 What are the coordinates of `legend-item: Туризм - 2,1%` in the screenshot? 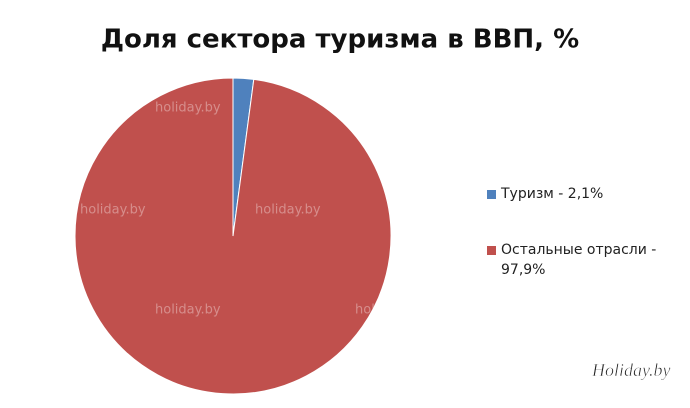 It's located at (579, 194).